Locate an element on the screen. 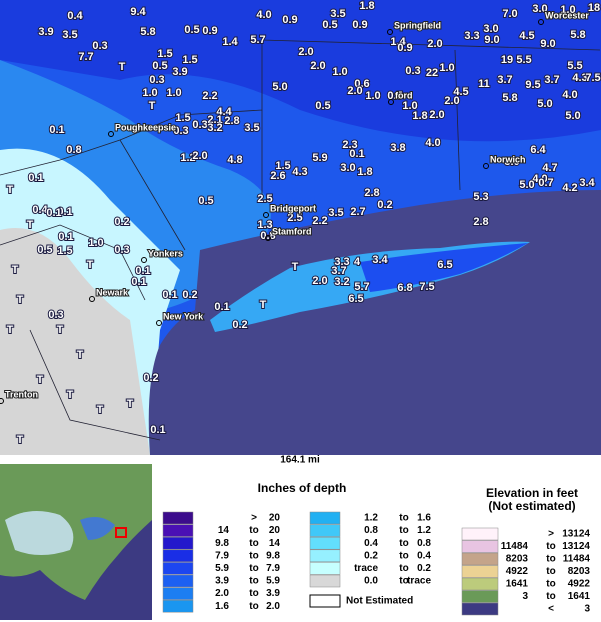 The width and height of the screenshot is (601, 622). snow-reading: 0.6 is located at coordinates (361, 84).